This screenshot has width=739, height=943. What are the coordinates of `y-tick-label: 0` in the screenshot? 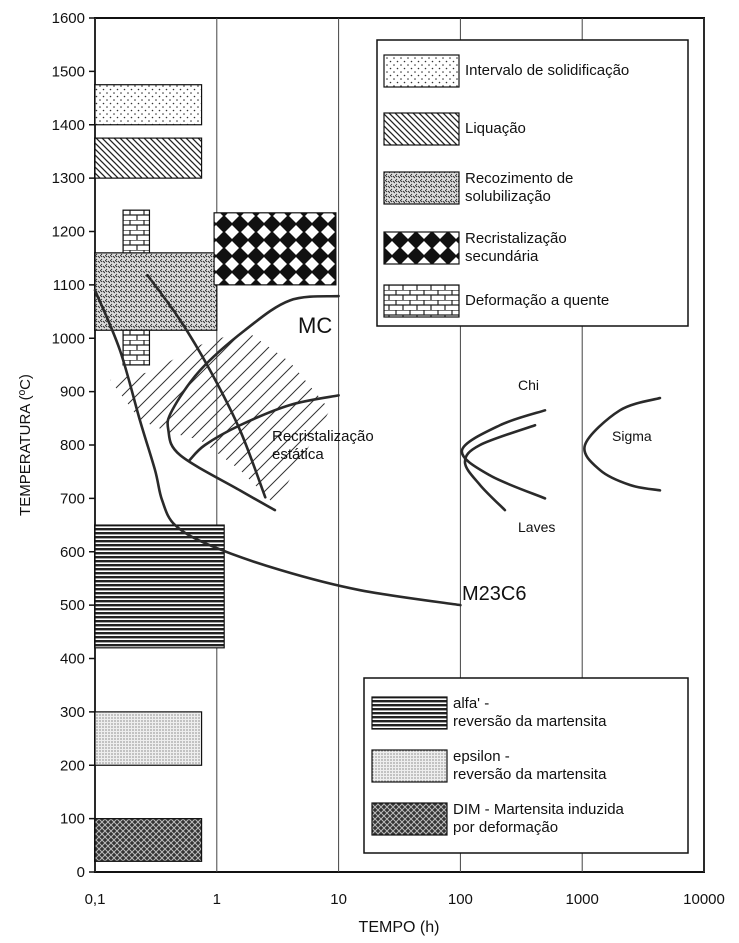 It's located at (81, 872).